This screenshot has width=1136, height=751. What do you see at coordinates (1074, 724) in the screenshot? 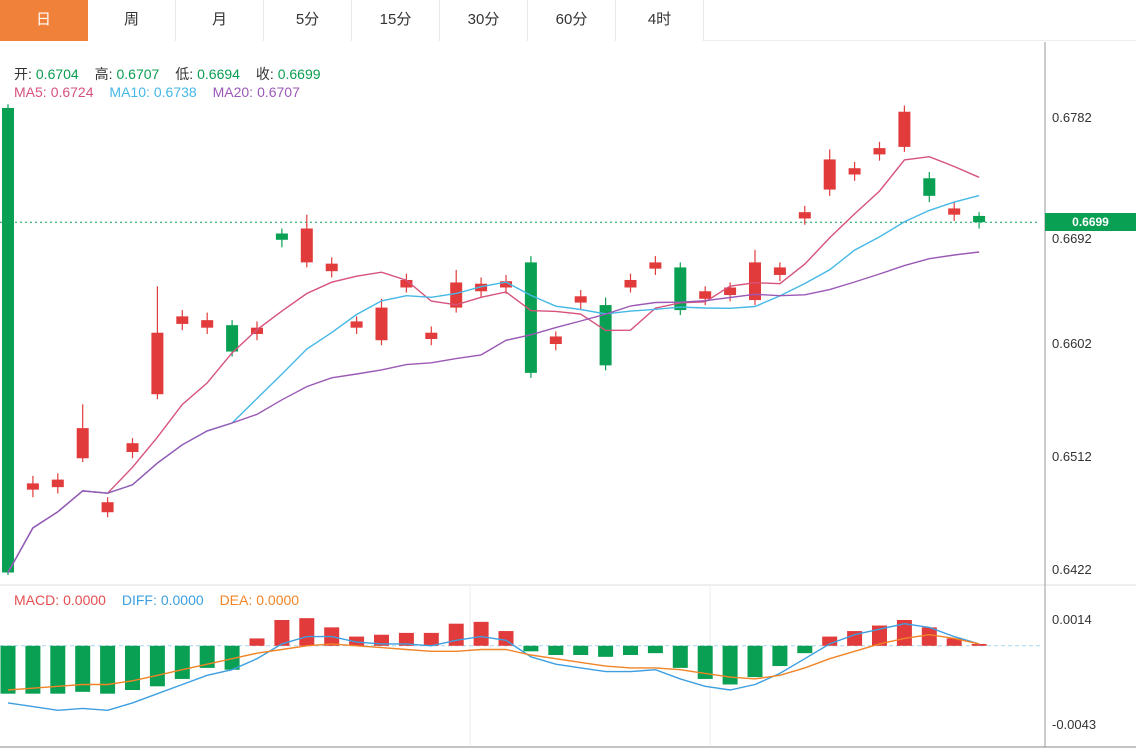
I see `axis-tick-label: -0.0043` at bounding box center [1074, 724].